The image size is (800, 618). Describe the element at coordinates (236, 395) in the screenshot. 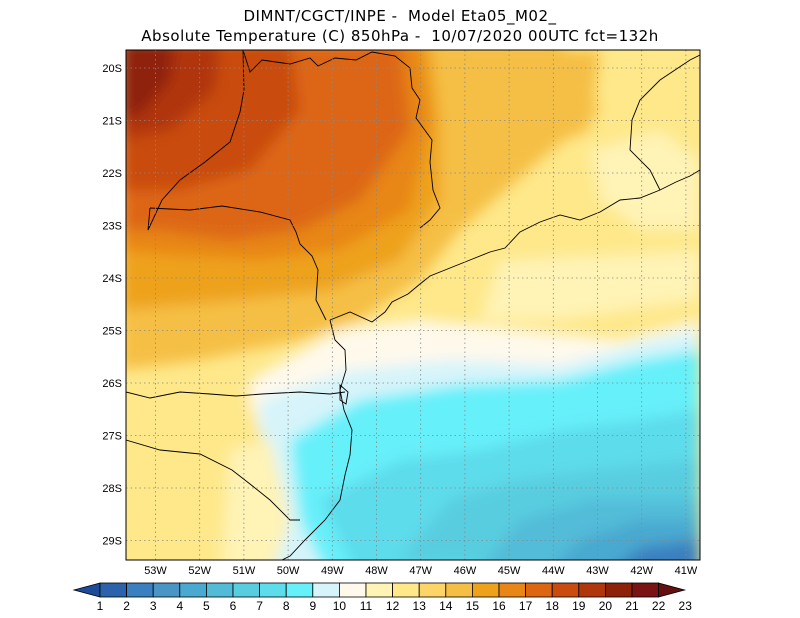

I see `state-border-pr-sc` at that location.